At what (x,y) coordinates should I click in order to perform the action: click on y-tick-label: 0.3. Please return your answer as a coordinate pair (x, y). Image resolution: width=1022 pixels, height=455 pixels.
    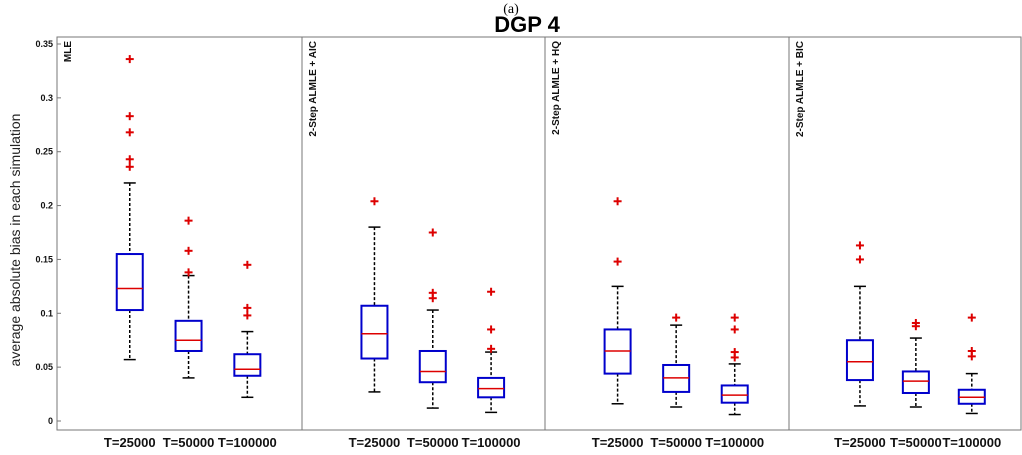
    Looking at the image, I should click on (46, 98).